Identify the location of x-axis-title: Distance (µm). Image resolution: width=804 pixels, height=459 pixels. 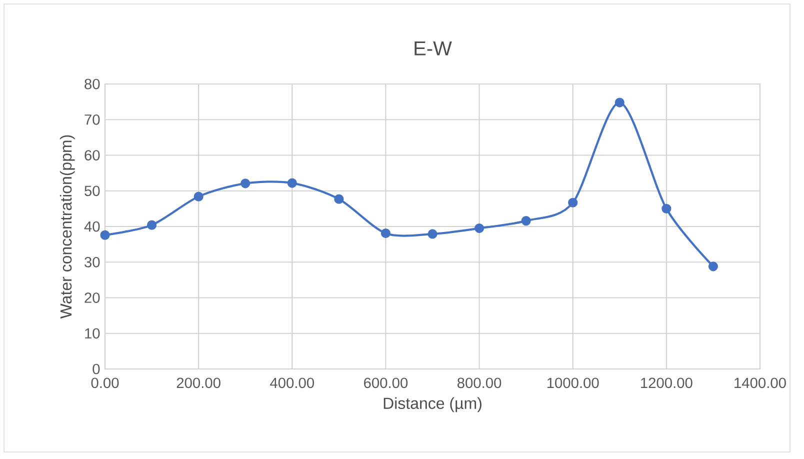
(433, 404).